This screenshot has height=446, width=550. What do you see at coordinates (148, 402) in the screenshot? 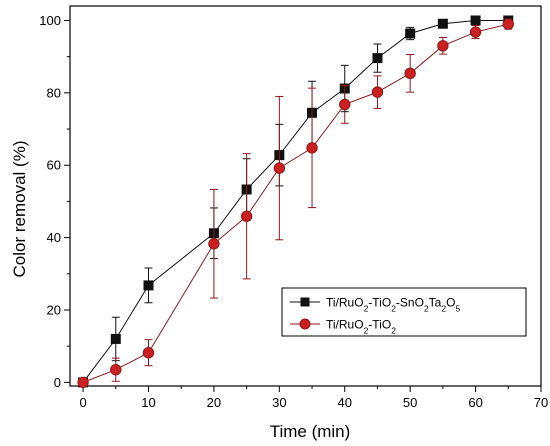
I see `x-tick-label: 10` at bounding box center [148, 402].